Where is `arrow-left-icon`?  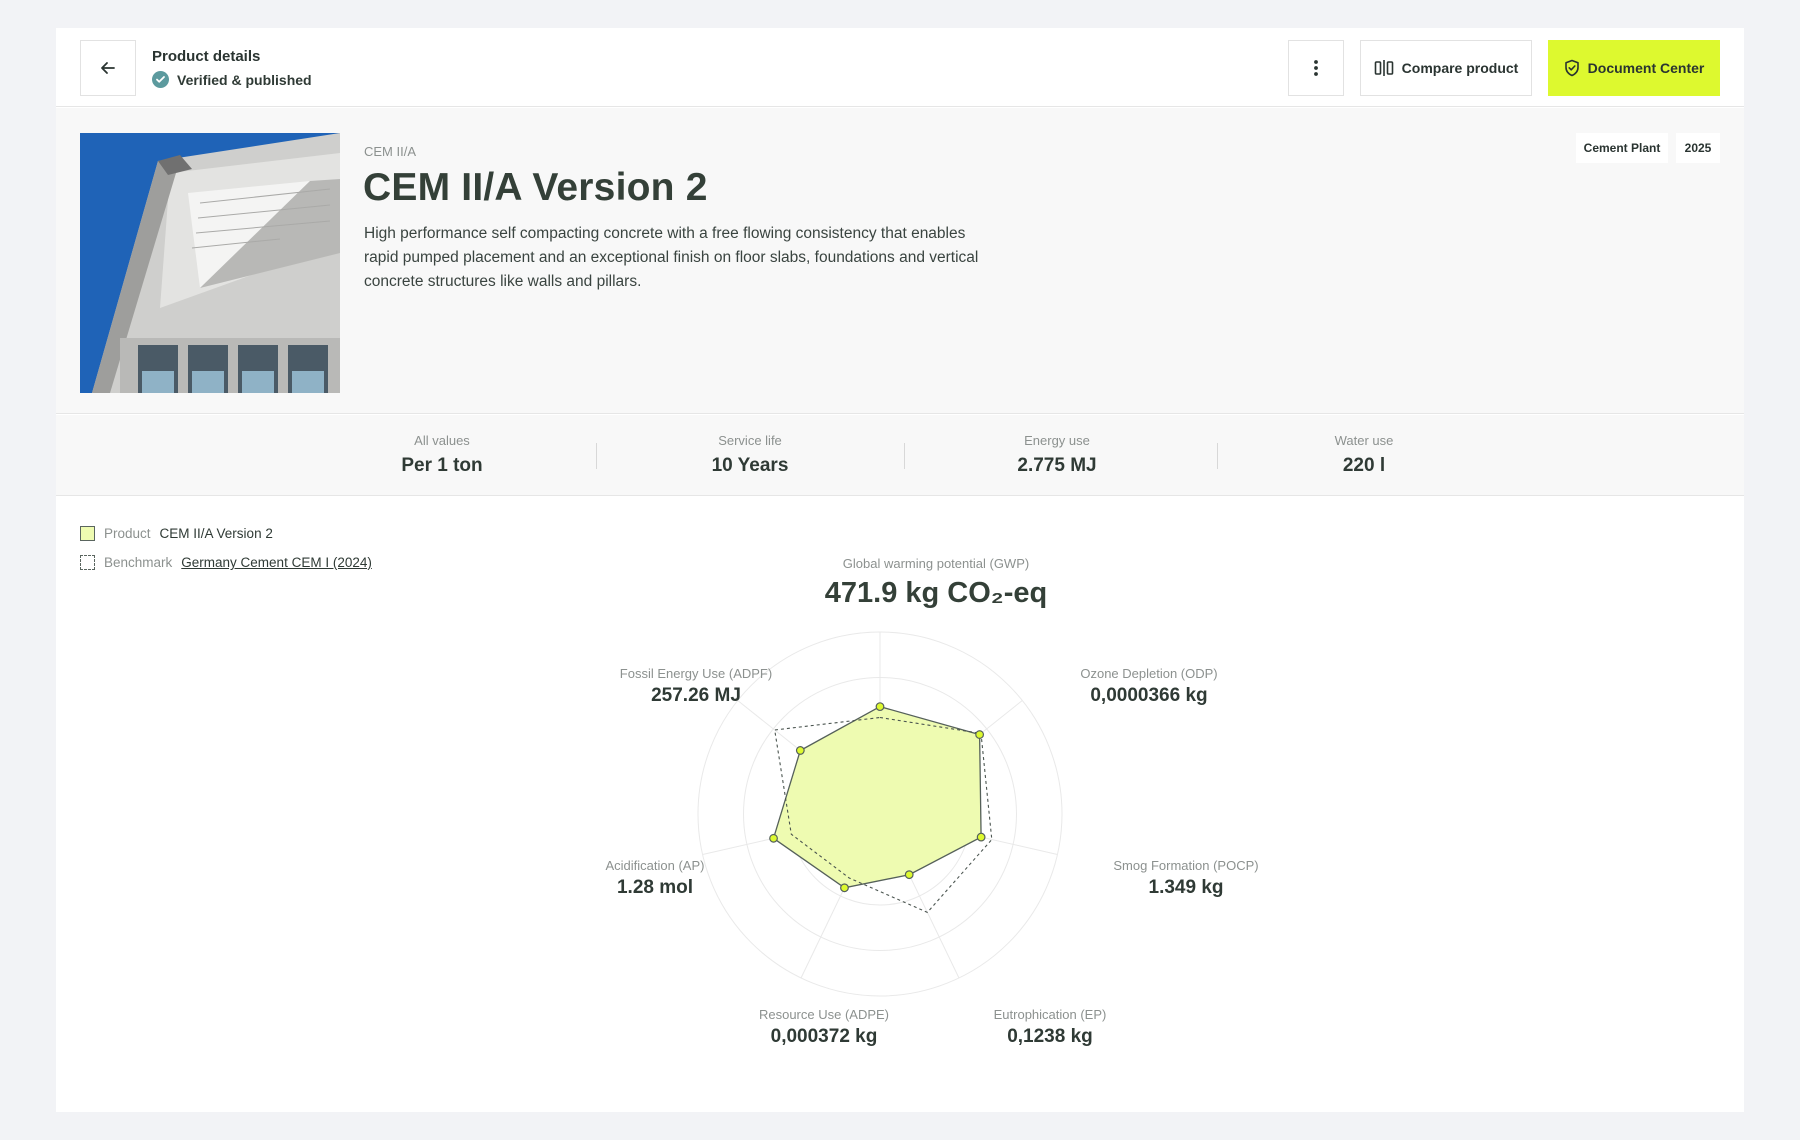 arrow-left-icon is located at coordinates (108, 68).